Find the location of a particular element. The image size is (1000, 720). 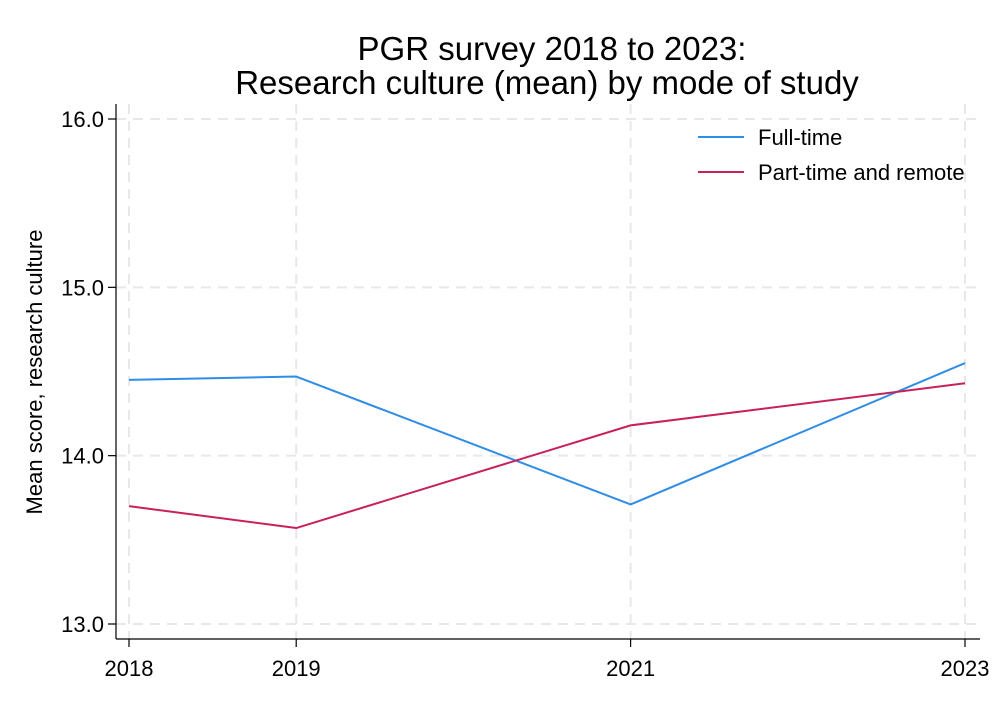

x-tick-label-3: 2023 is located at coordinates (965, 668).